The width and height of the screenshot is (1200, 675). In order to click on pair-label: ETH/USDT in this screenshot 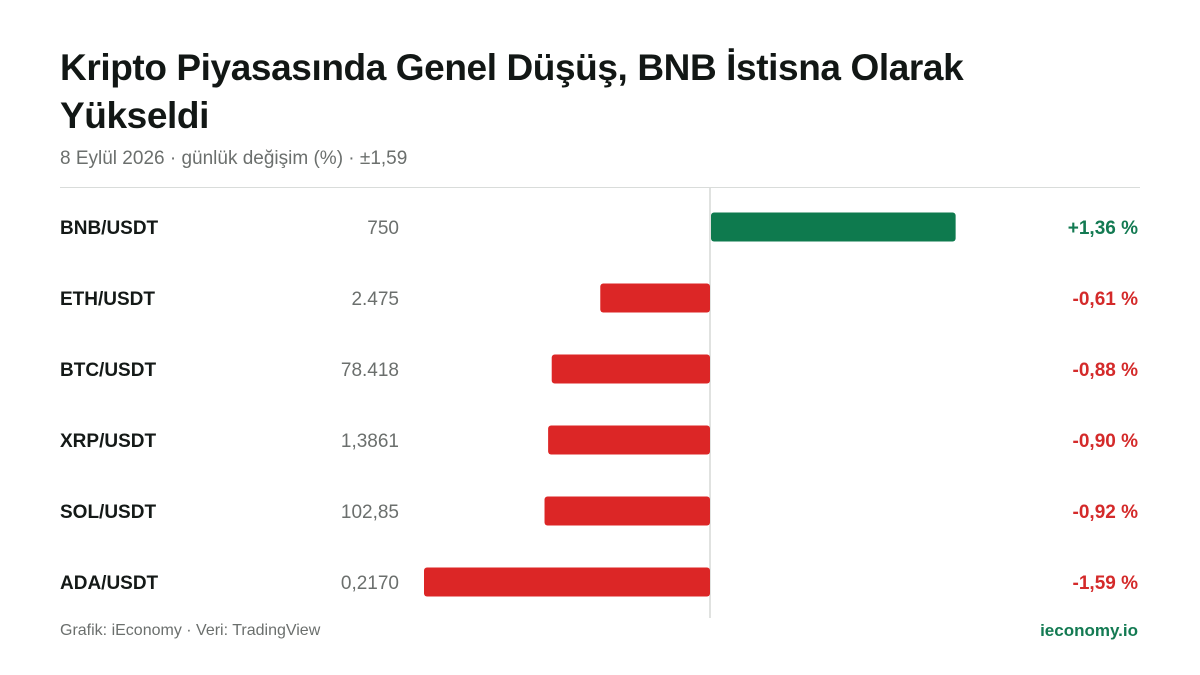, I will do `click(107, 299)`.